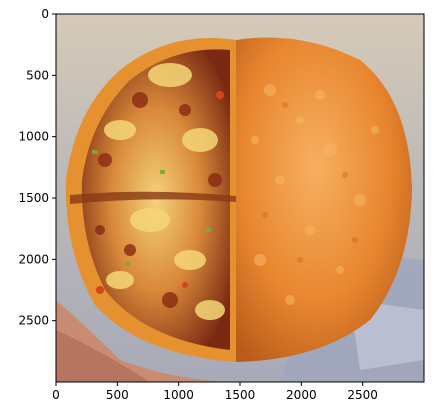 The image size is (434, 418). What do you see at coordinates (33, 137) in the screenshot?
I see `y-tick-label: 1000` at bounding box center [33, 137].